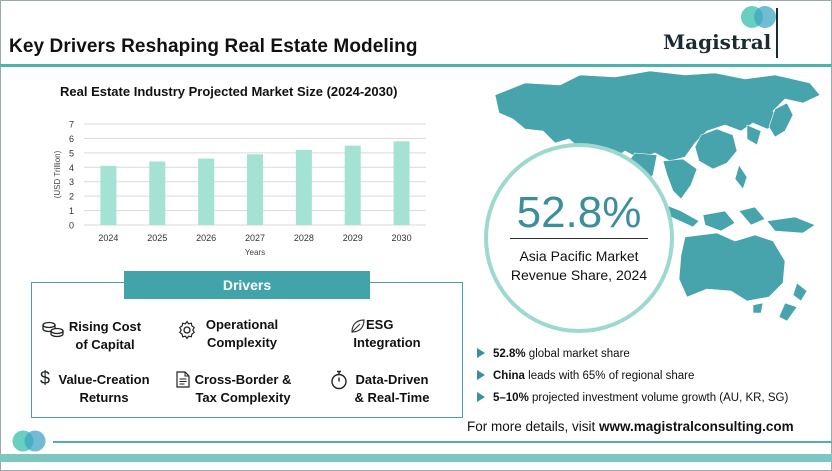 This screenshot has width=832, height=471. Describe the element at coordinates (71, 125) in the screenshot. I see `y-tick-label: 7` at that location.